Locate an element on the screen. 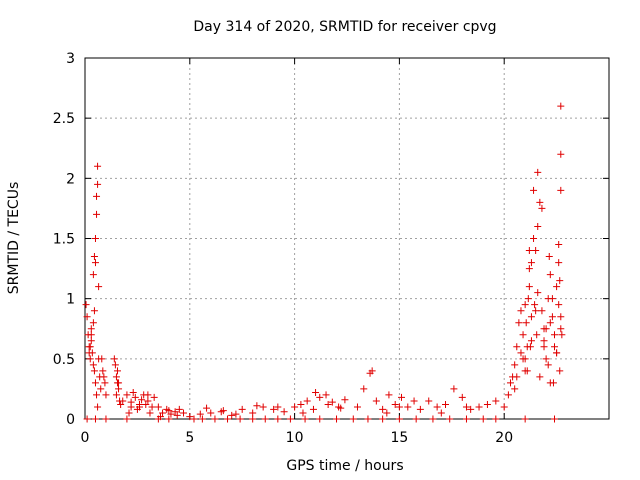 Image resolution: width=640 pixels, height=480 pixels. y-tick-label: 2 is located at coordinates (70, 179).